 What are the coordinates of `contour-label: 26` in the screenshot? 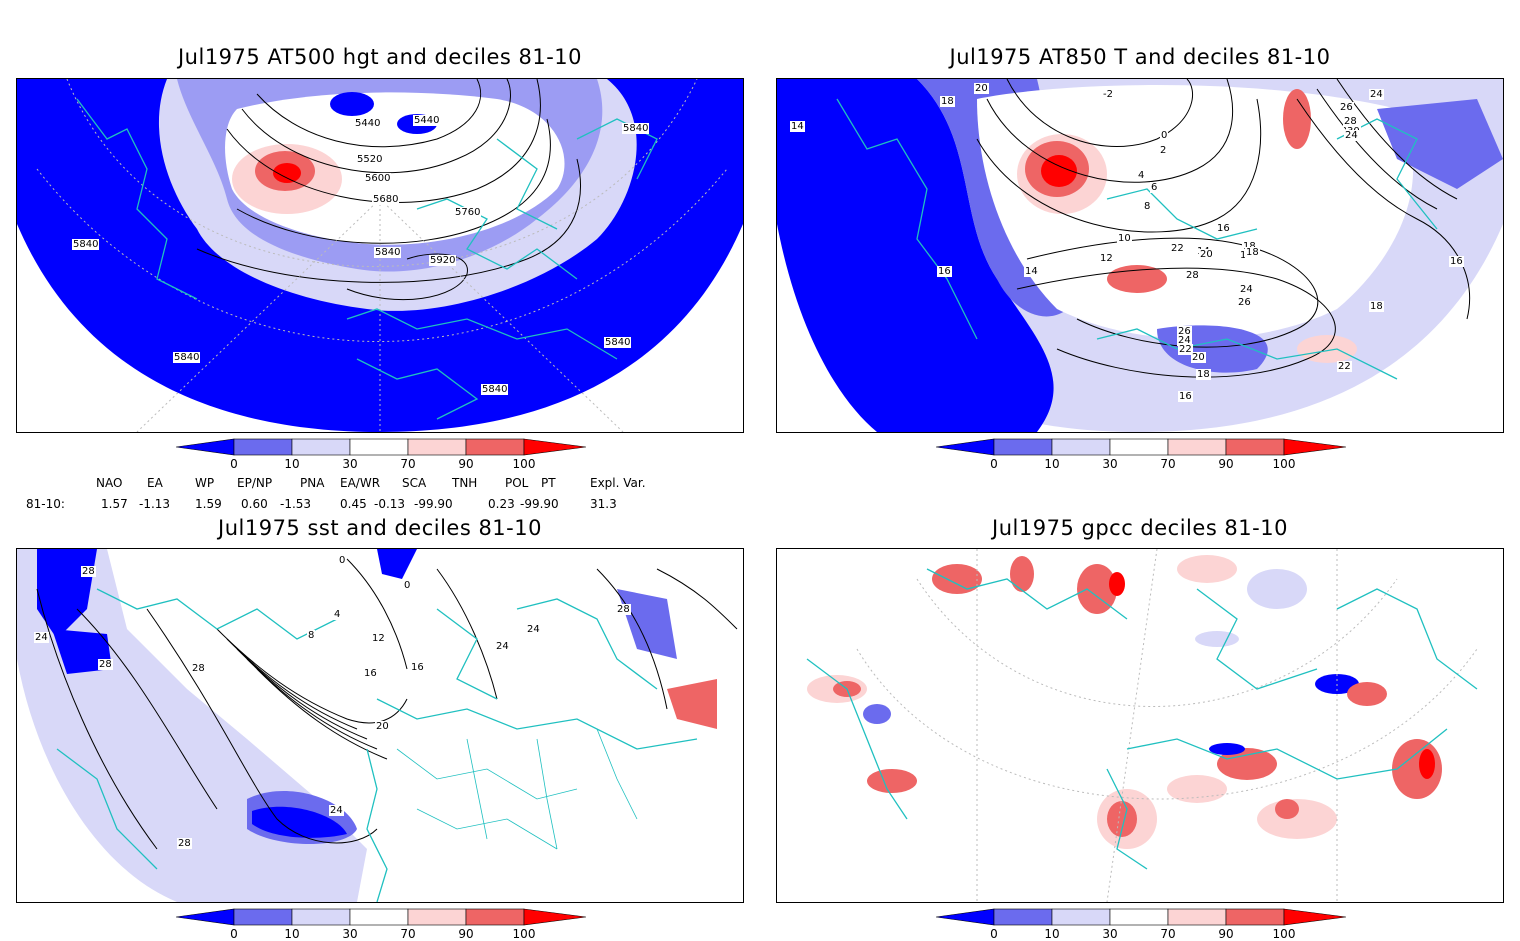 It's located at (1346, 107).